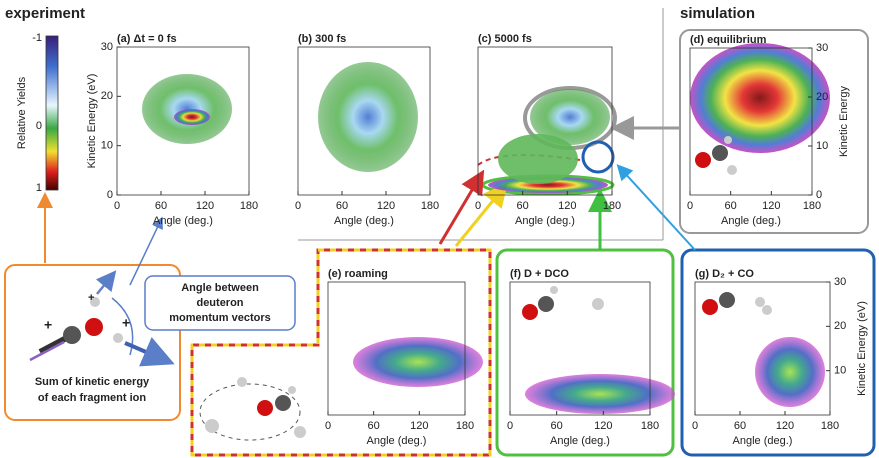 The width and height of the screenshot is (879, 458). What do you see at coordinates (52, 113) in the screenshot?
I see `colorbar` at bounding box center [52, 113].